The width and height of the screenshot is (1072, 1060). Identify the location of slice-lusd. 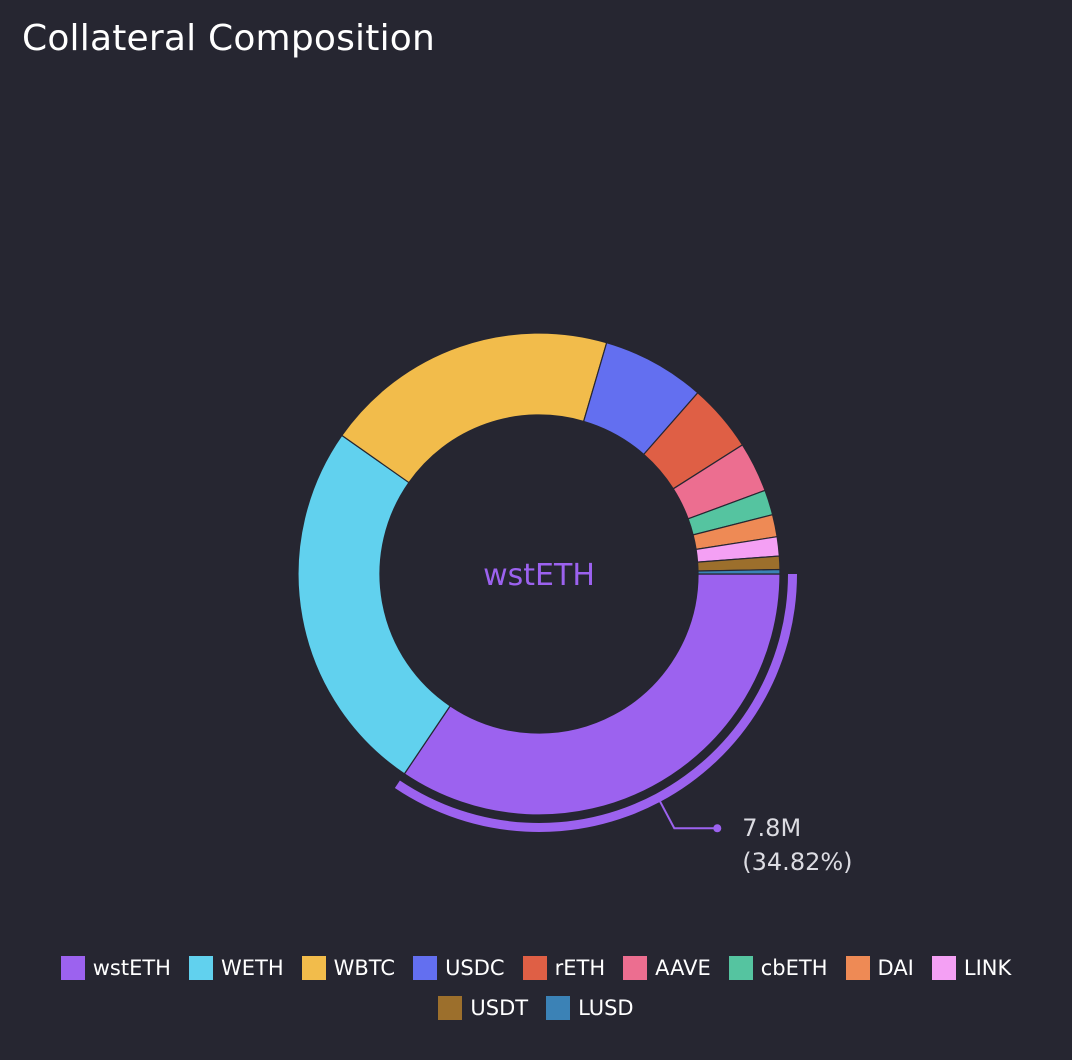
(739, 571).